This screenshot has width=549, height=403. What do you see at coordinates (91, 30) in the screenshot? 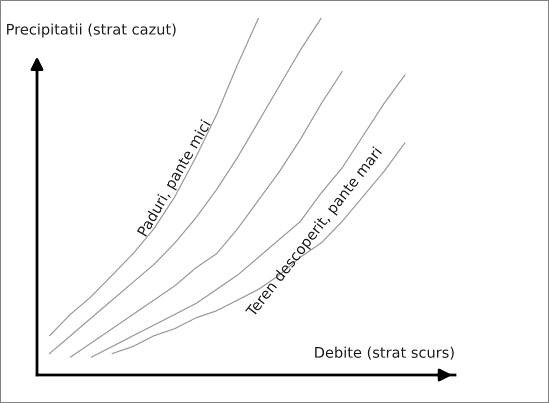
I see `y-axis-title: Precipitatii (strat cazut)` at bounding box center [91, 30].